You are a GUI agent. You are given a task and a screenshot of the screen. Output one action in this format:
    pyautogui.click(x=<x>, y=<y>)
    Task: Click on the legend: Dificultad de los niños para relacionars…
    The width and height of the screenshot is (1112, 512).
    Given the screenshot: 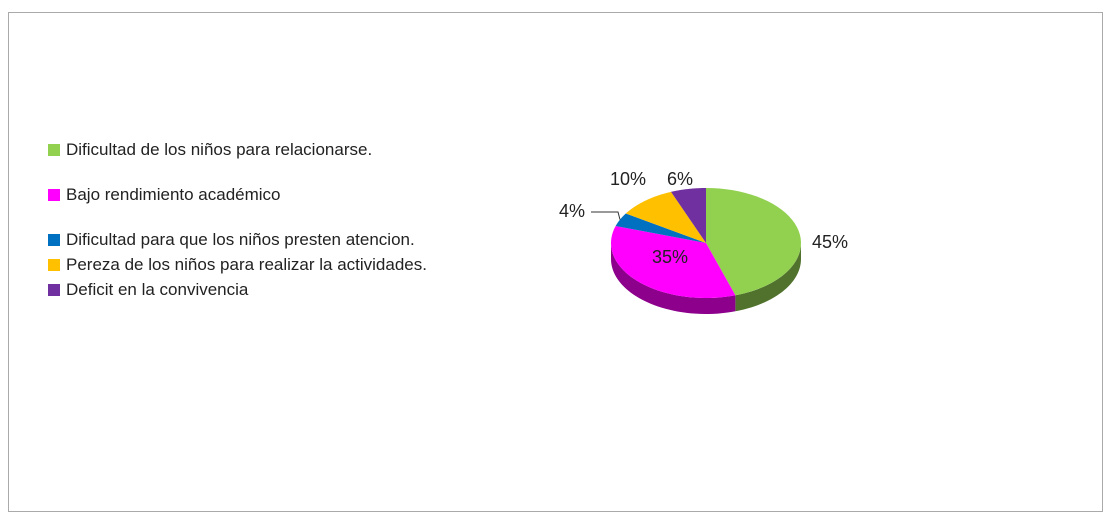 What is the action you would take?
    pyautogui.click(x=258, y=219)
    